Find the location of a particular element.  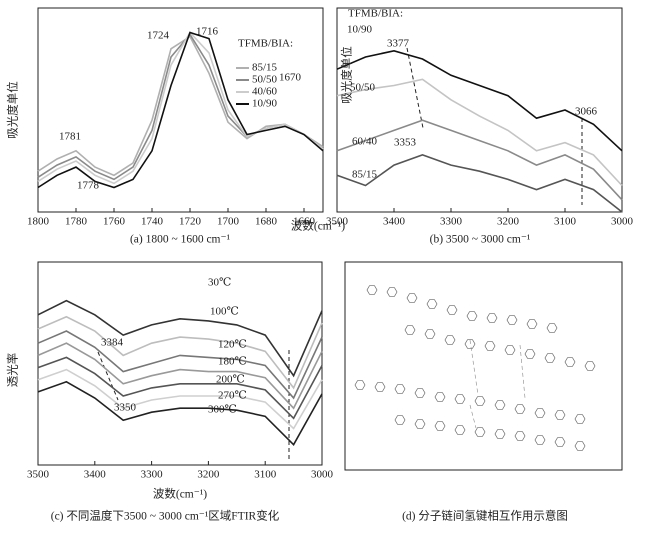

legend-label: 40/60 is located at coordinates (265, 92).